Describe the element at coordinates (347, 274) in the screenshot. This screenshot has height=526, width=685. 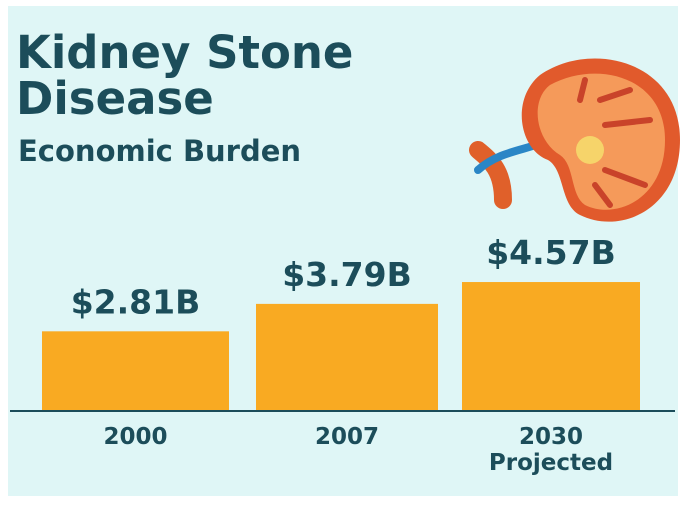
I see `value-label: $3.79B` at that location.